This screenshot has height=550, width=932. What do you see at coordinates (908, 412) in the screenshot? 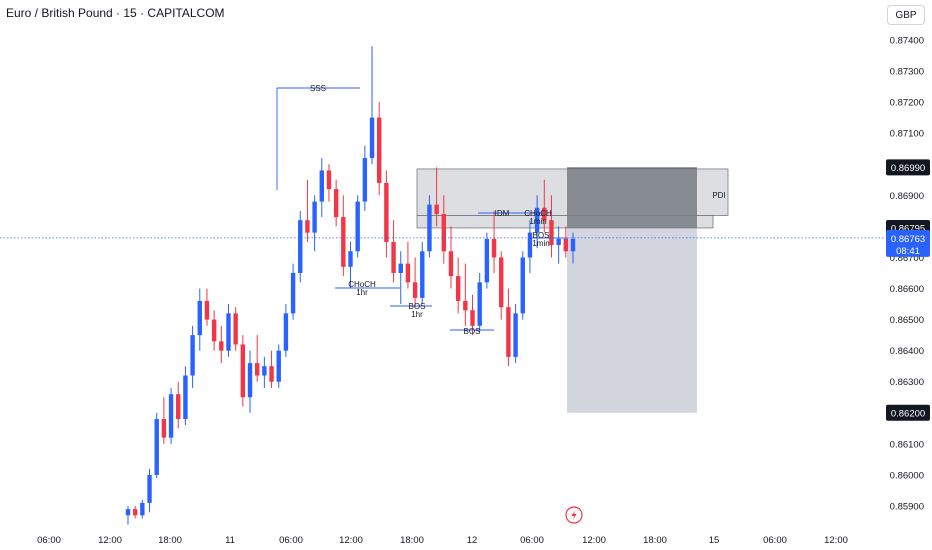
I see `price-tag: 0.86200` at bounding box center [908, 412].